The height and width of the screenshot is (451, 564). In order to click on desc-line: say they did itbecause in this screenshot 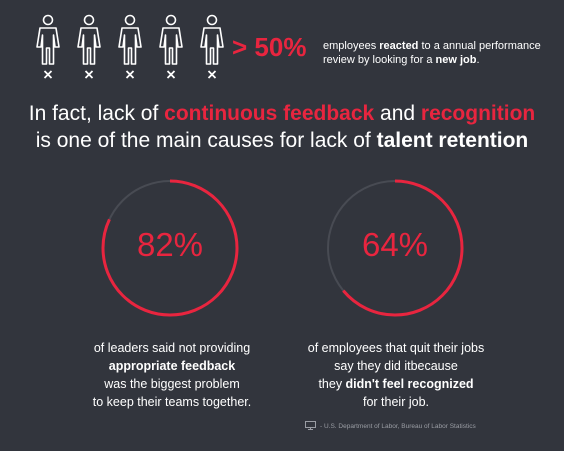, I will do `click(396, 366)`.